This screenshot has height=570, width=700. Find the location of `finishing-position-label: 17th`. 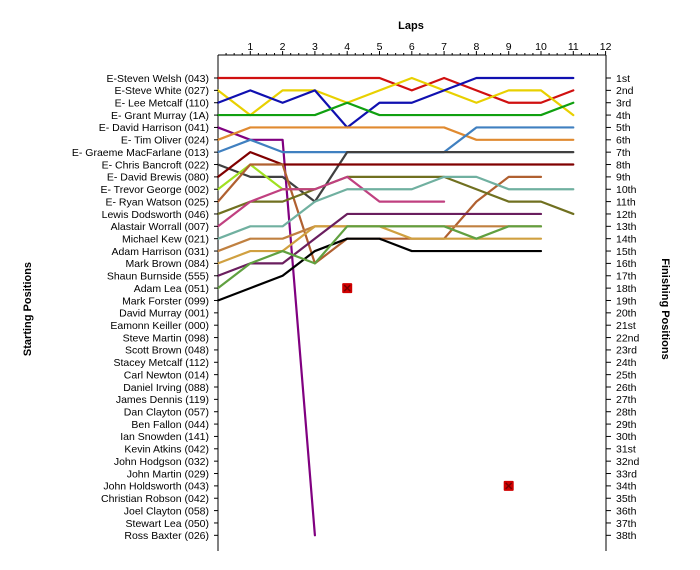

finishing-position-label: 17th is located at coordinates (626, 277).